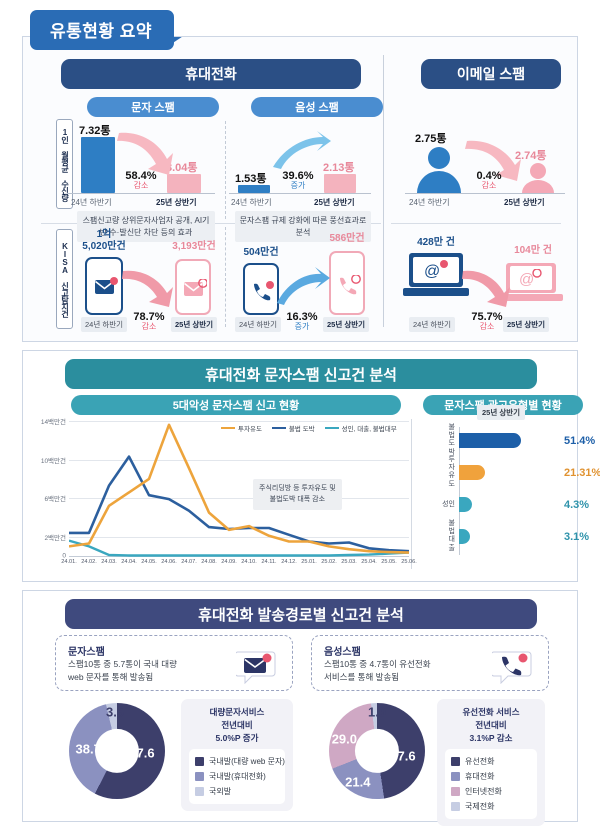 The width and height of the screenshot is (600, 837). Describe the element at coordinates (195, 287) in the screenshot. I see `envelope-icon-pink` at that location.